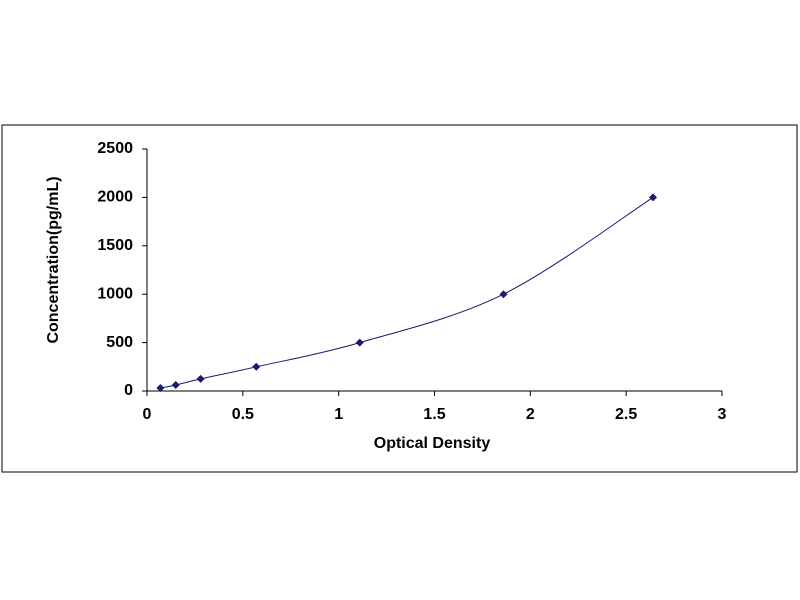  Describe the element at coordinates (147, 414) in the screenshot. I see `x-tick-label: 0` at that location.